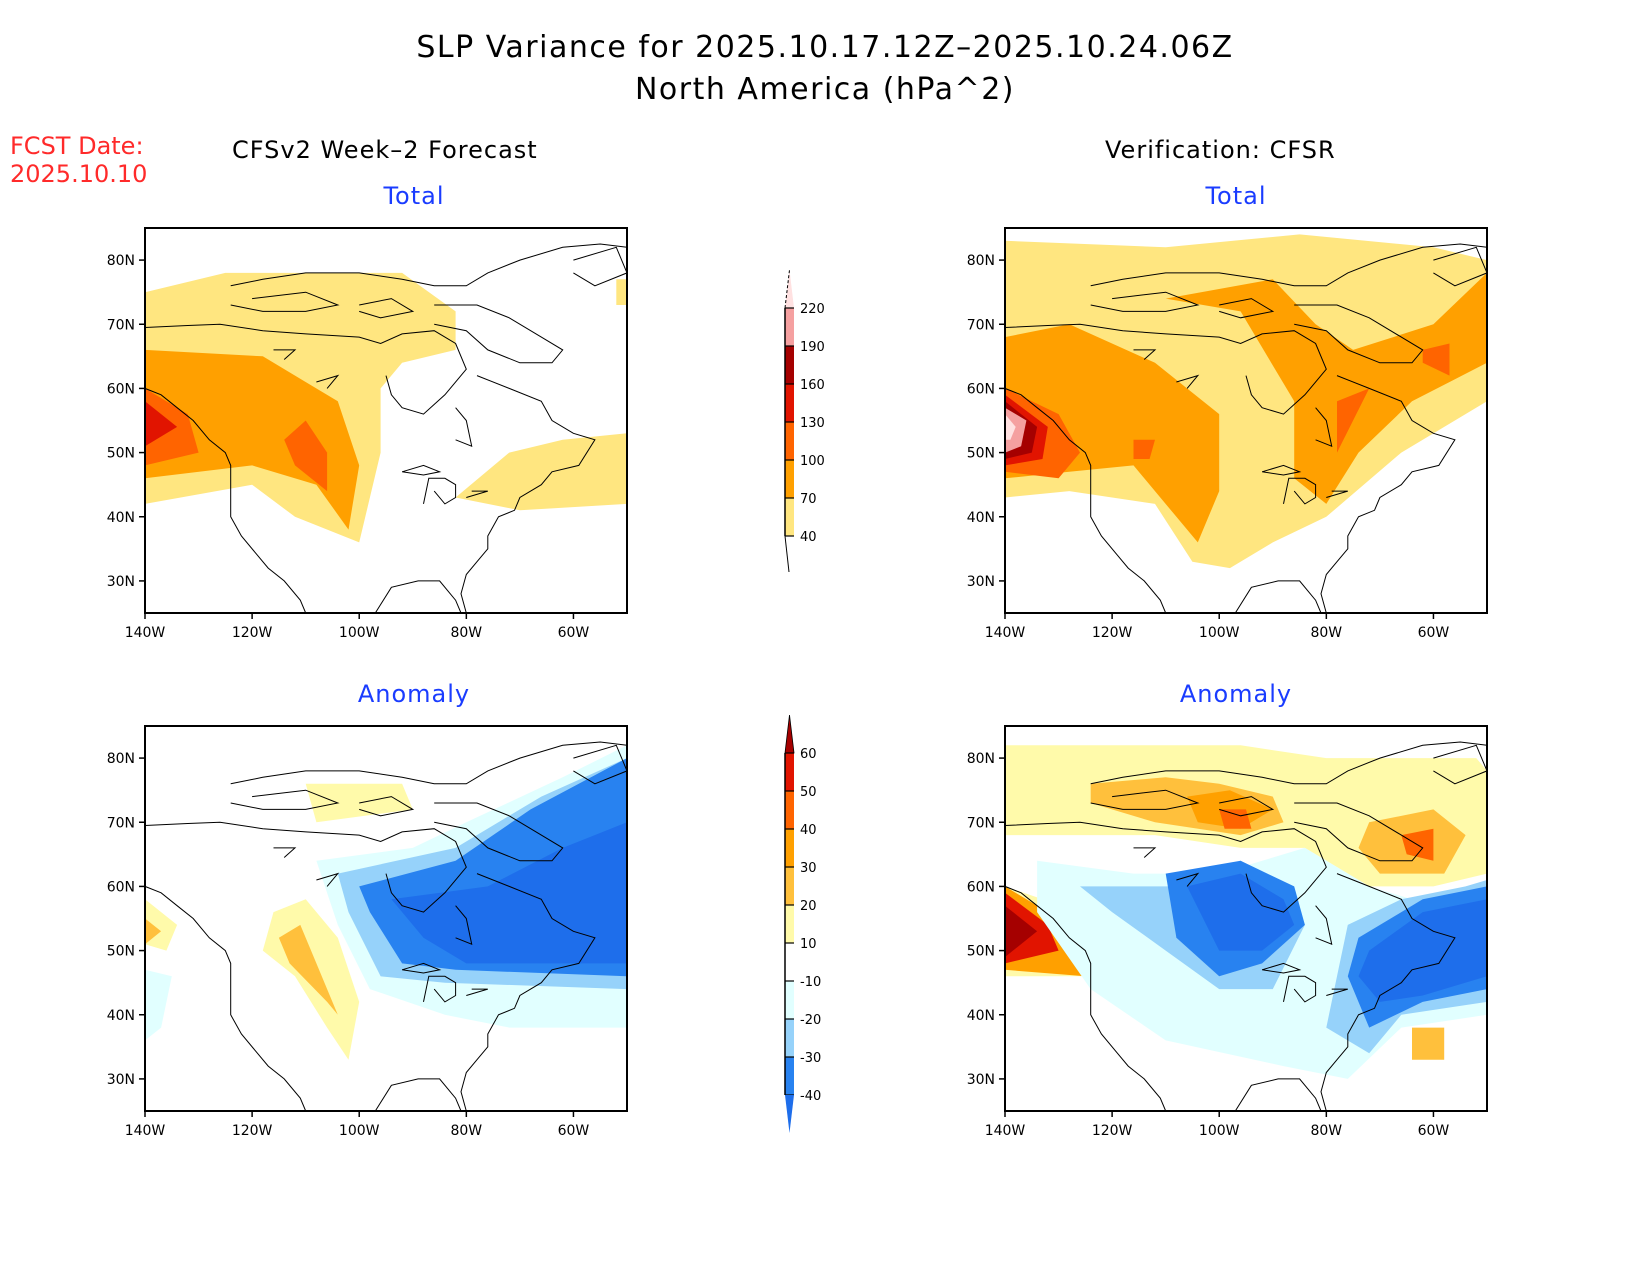 Image resolution: width=1650 pixels, height=1275 pixels. I want to click on colorbar-label: 130, so click(812, 423).